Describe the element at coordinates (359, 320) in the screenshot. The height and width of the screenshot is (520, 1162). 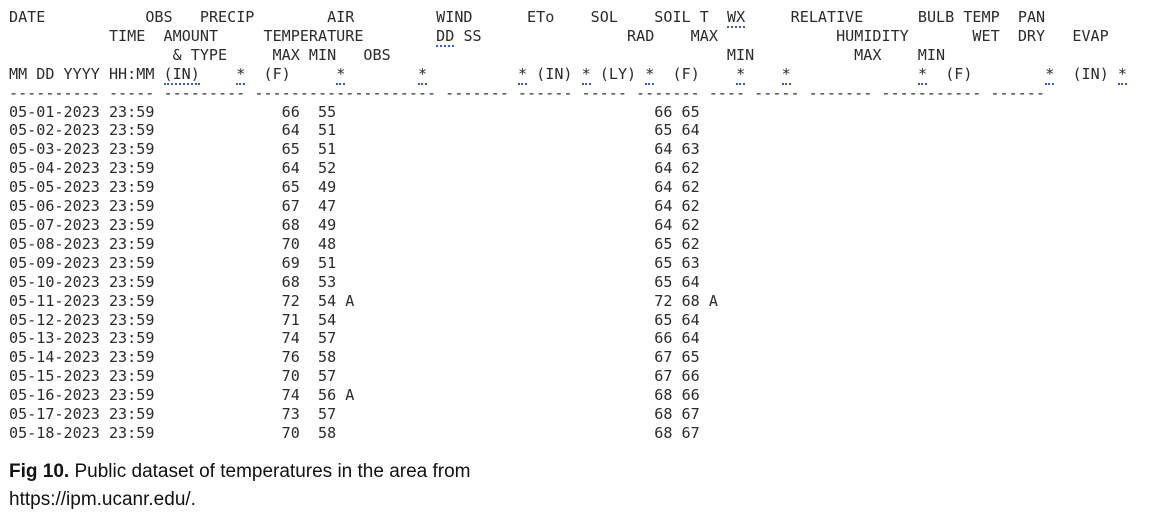
I see `table-row: 05-12-2023 23:59 71 54 65 64` at that location.